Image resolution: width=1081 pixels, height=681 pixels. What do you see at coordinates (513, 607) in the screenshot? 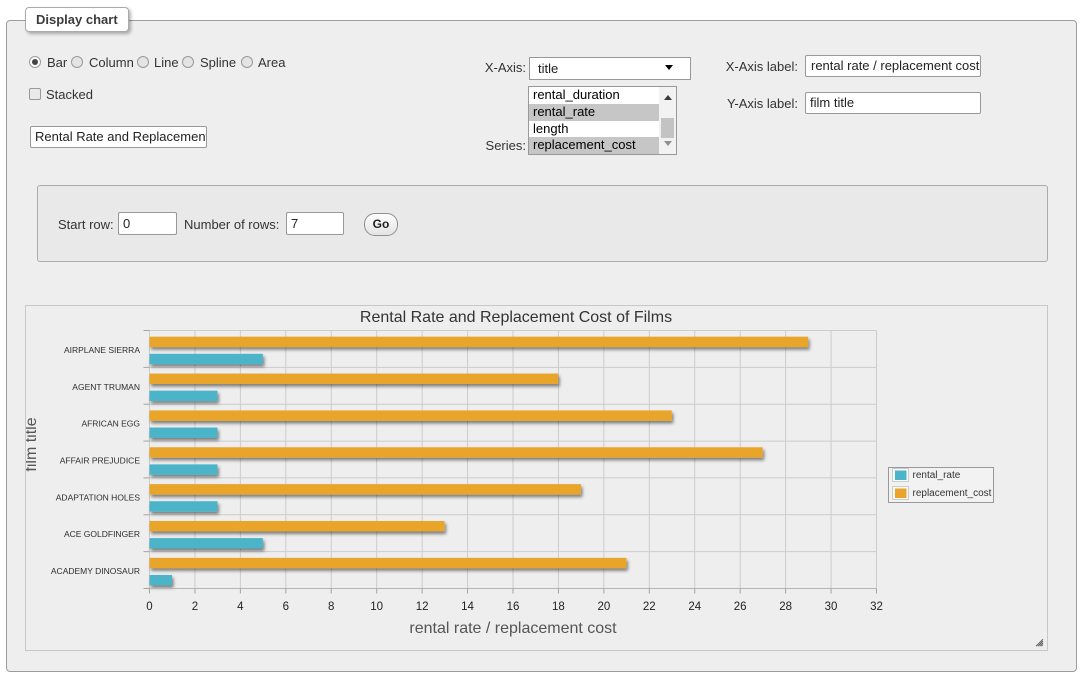
I see `svg-text: 16` at bounding box center [513, 607].